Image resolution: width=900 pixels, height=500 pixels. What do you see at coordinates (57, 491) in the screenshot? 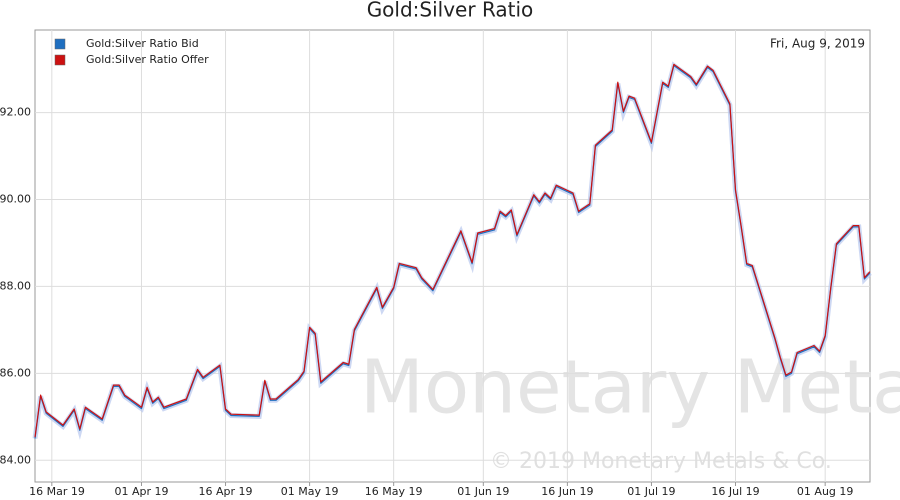
I see `x-tick-label: 16 Mar 19` at bounding box center [57, 491].